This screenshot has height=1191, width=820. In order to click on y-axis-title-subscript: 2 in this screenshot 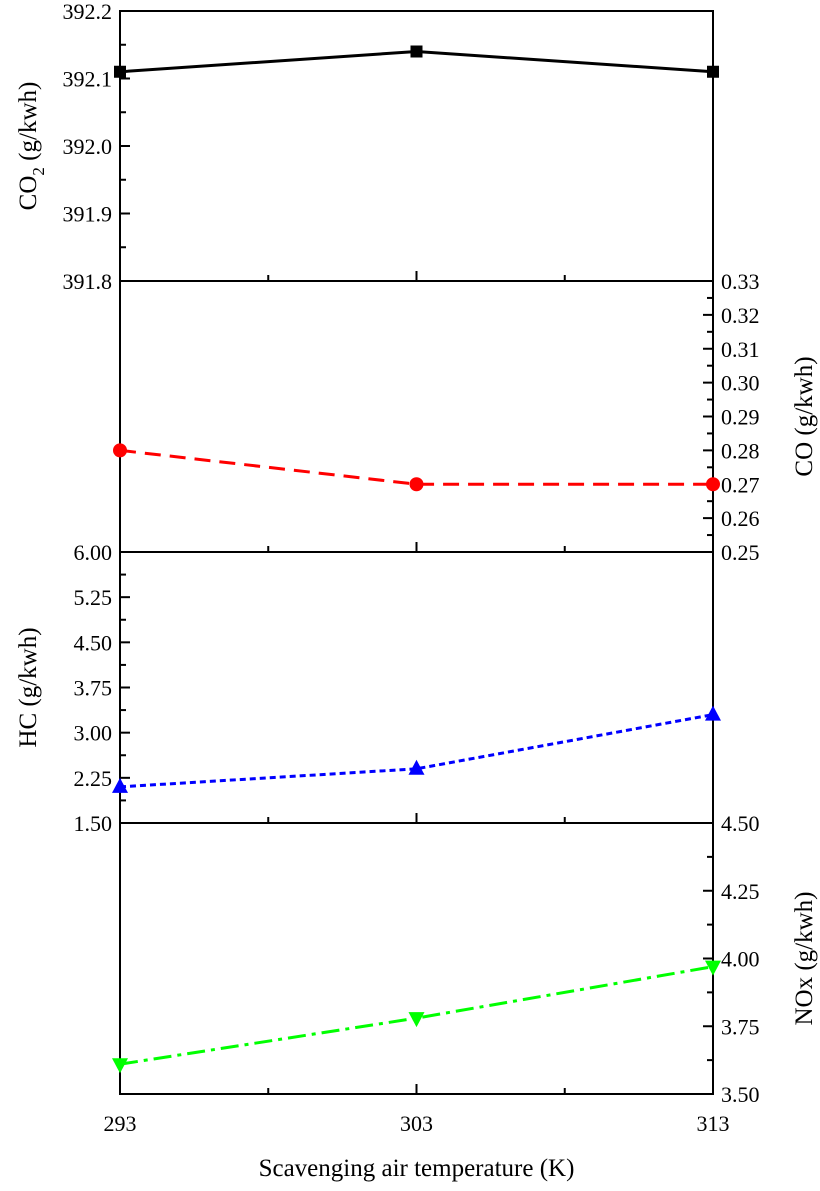, I will do `click(38, 171)`.